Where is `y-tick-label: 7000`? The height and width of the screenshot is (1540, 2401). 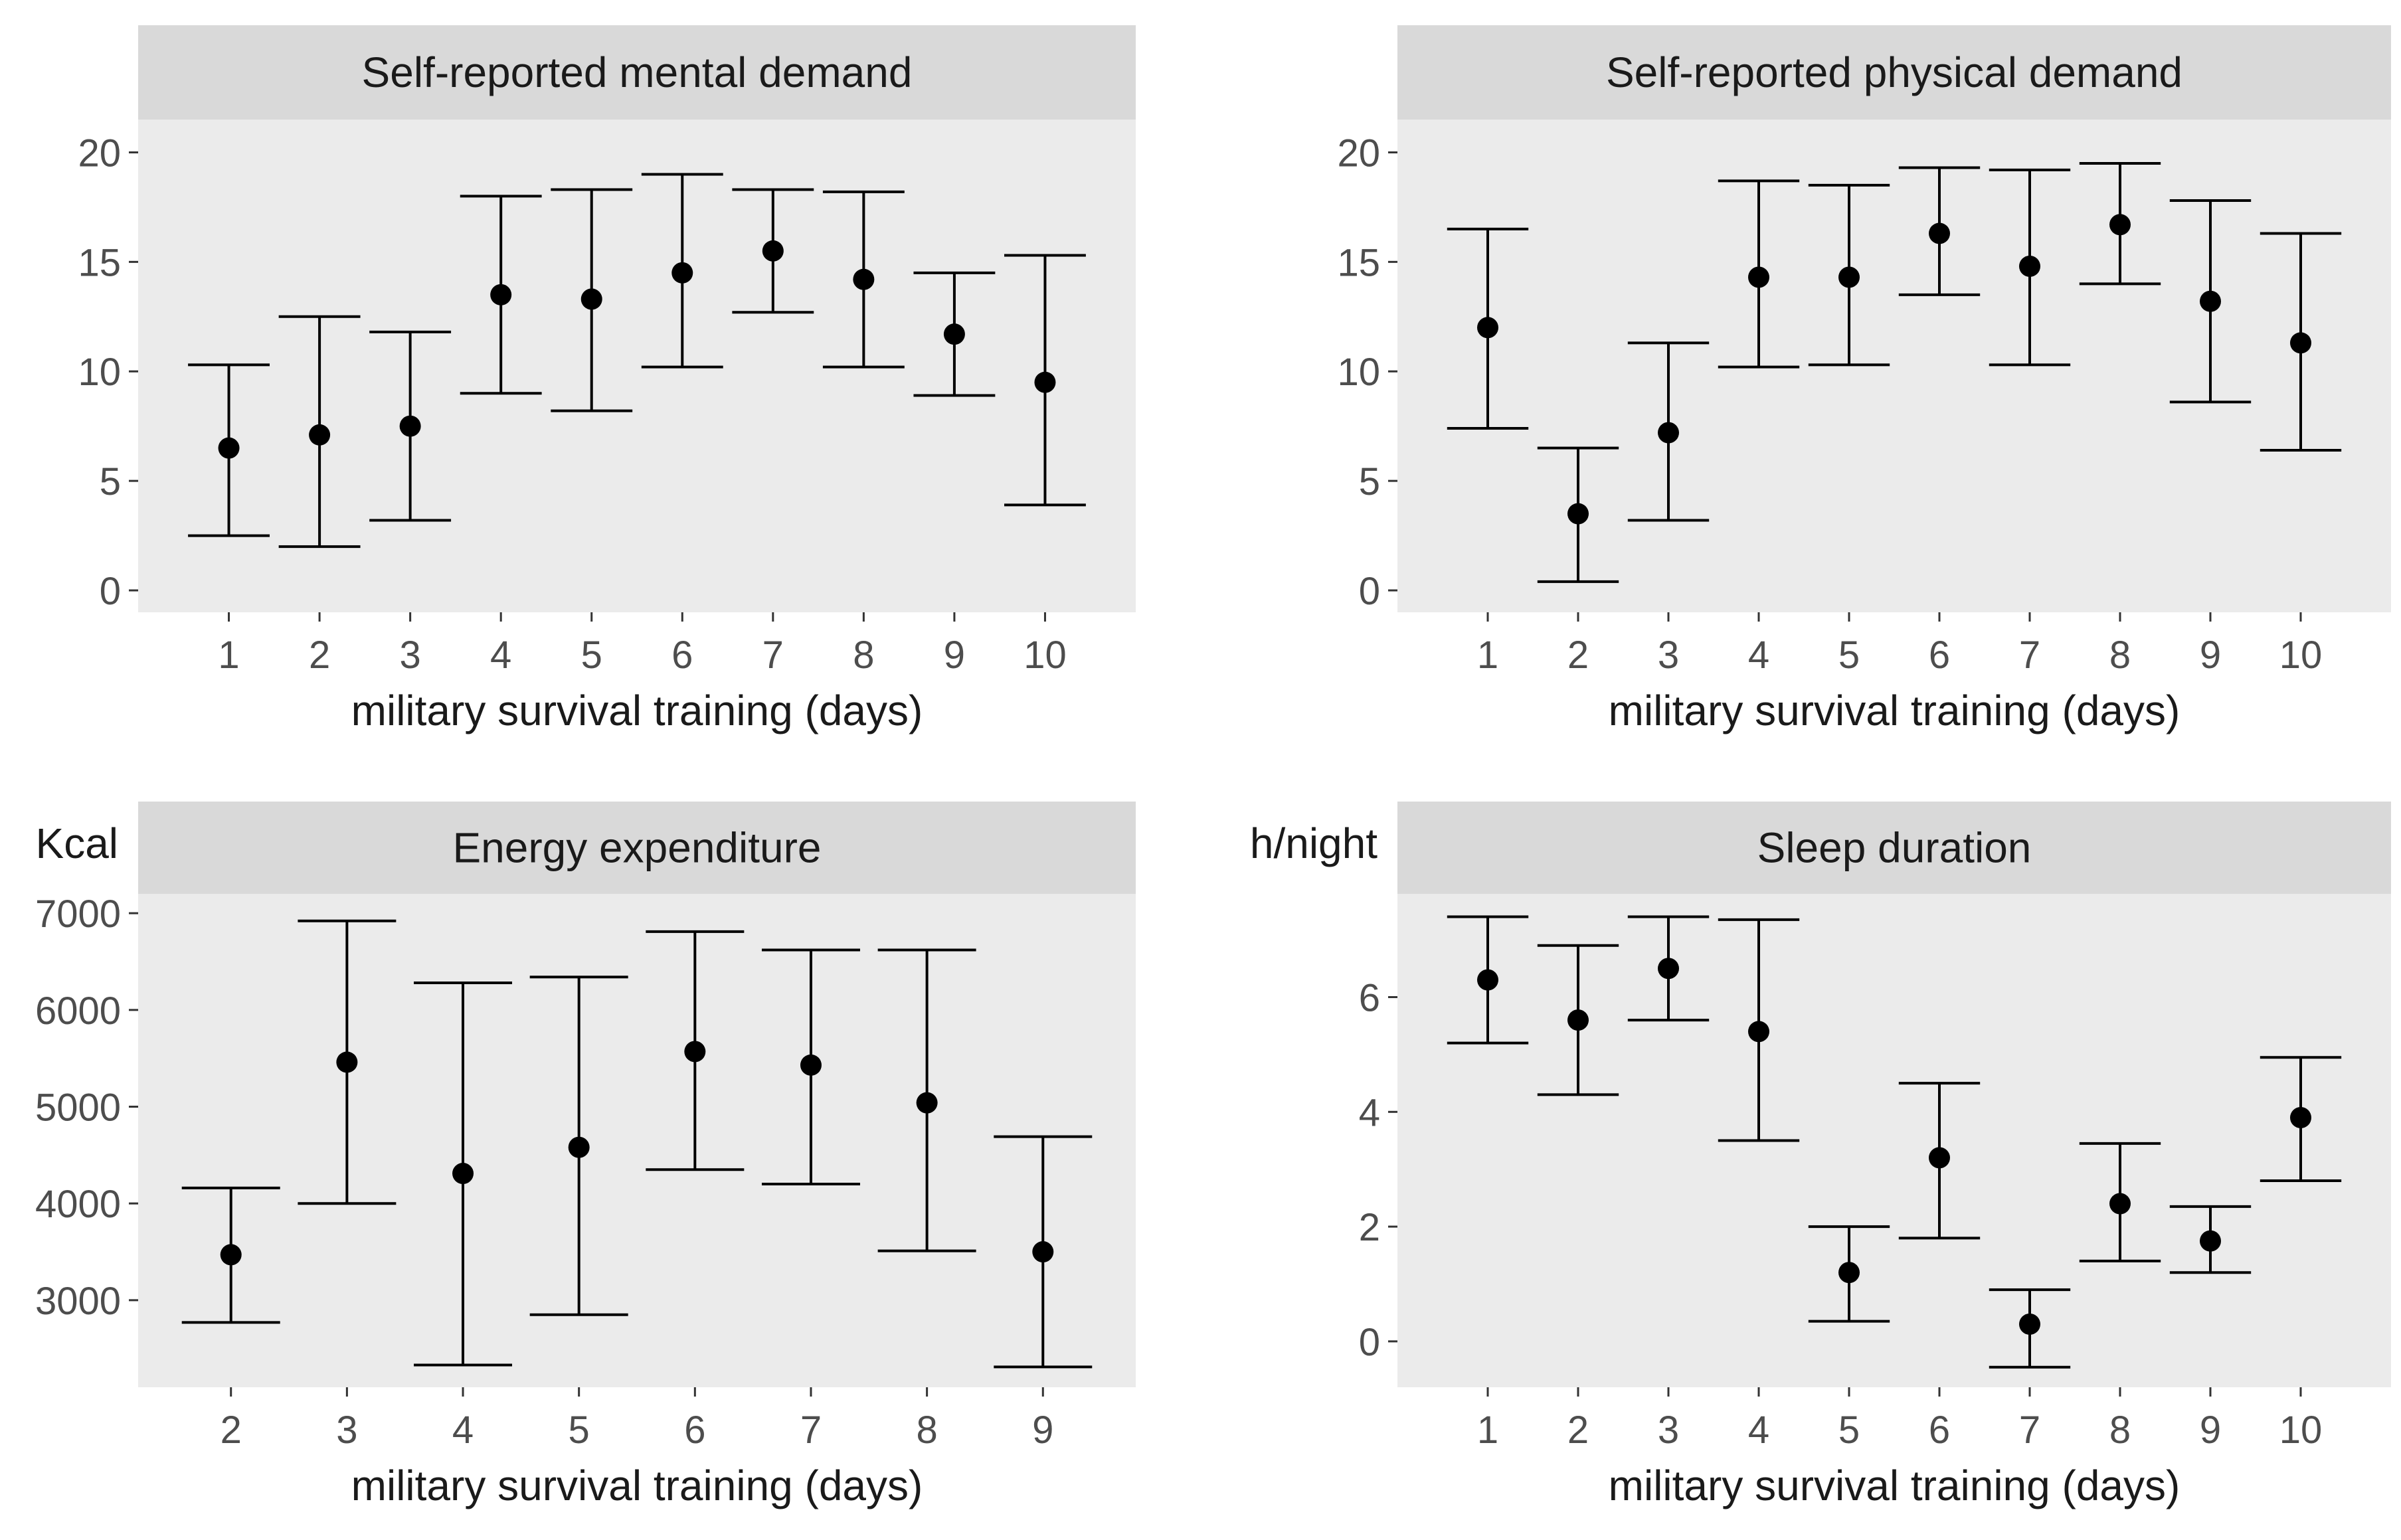
y-tick-label: 7000 is located at coordinates (78, 914).